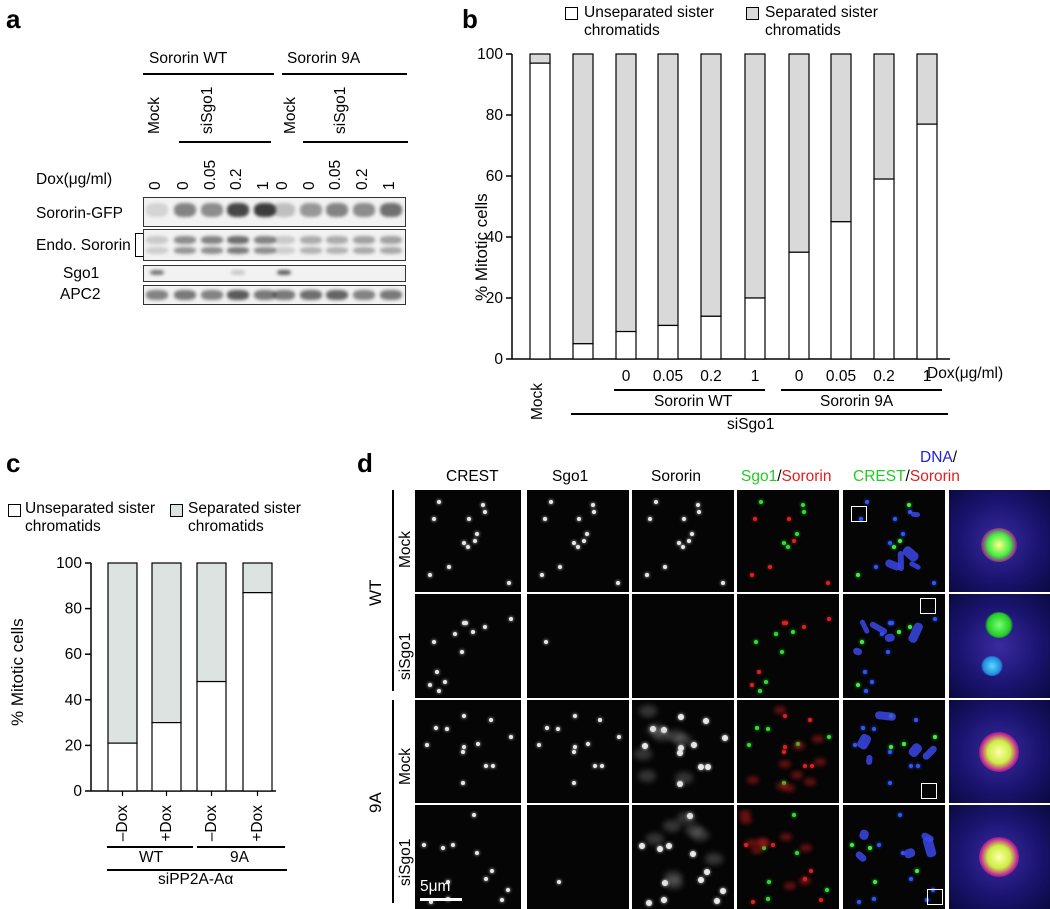 The width and height of the screenshot is (1050, 909). Describe the element at coordinates (999, 751) in the screenshot. I see `micrograph-zoom-row3` at that location.